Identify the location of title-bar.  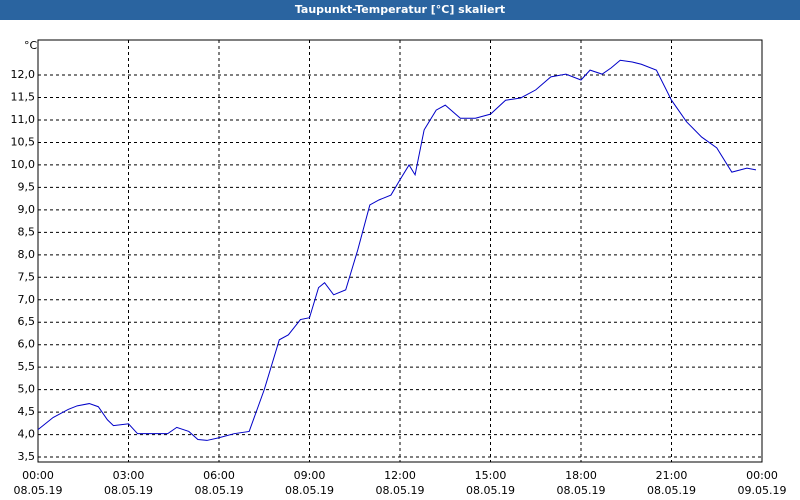
(400, 10).